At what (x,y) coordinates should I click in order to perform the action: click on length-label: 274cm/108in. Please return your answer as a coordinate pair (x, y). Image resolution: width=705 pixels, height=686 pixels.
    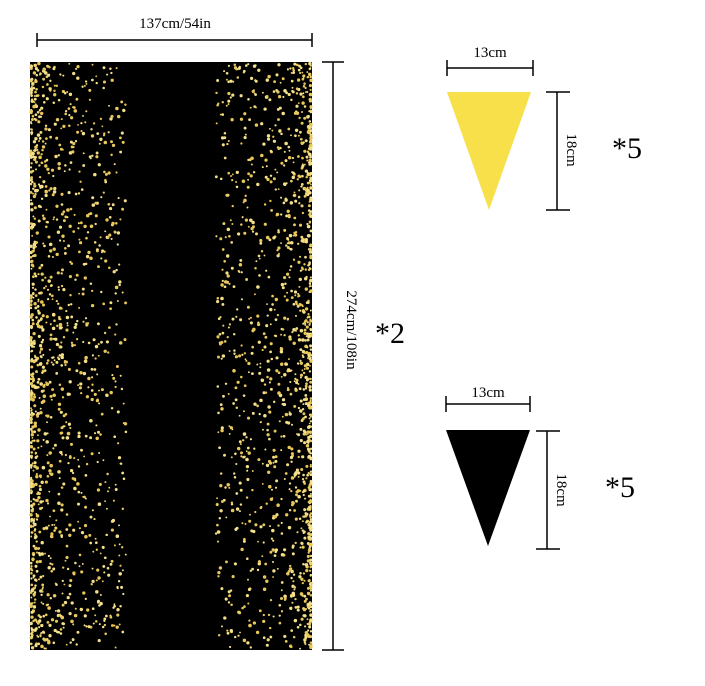
    Looking at the image, I should click on (351, 330).